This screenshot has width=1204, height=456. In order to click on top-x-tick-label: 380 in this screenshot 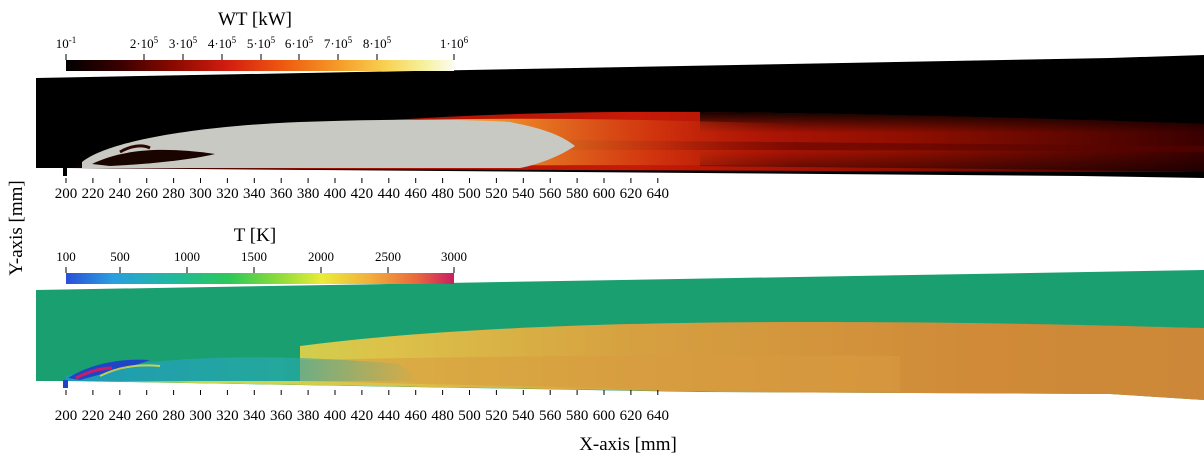, I will do `click(308, 194)`.